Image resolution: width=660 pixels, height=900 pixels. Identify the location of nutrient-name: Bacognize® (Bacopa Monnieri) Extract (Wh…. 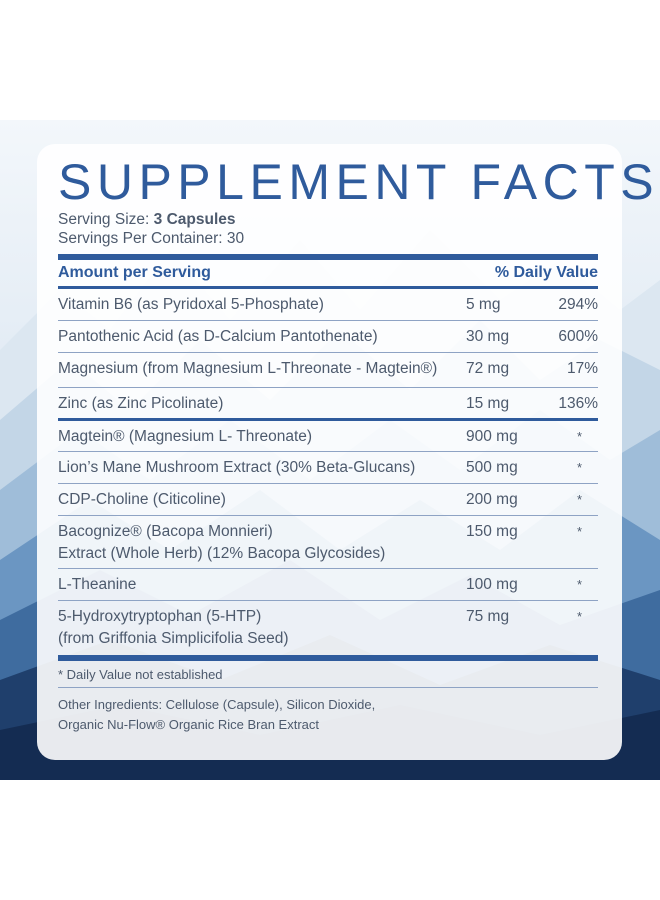
(222, 542).